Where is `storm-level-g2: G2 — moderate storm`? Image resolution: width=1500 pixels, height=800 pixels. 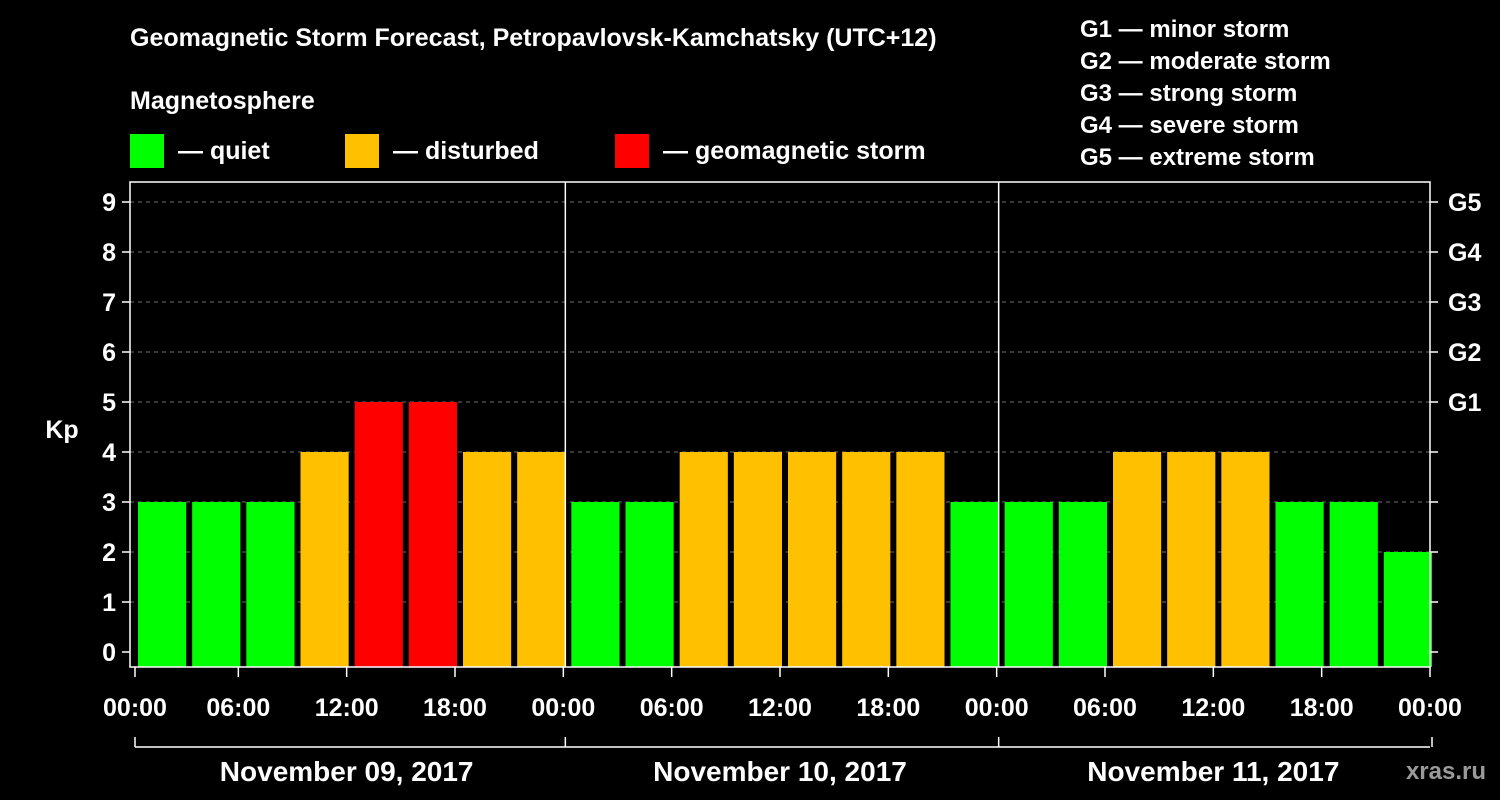
storm-level-g2: G2 — moderate storm is located at coordinates (1205, 61).